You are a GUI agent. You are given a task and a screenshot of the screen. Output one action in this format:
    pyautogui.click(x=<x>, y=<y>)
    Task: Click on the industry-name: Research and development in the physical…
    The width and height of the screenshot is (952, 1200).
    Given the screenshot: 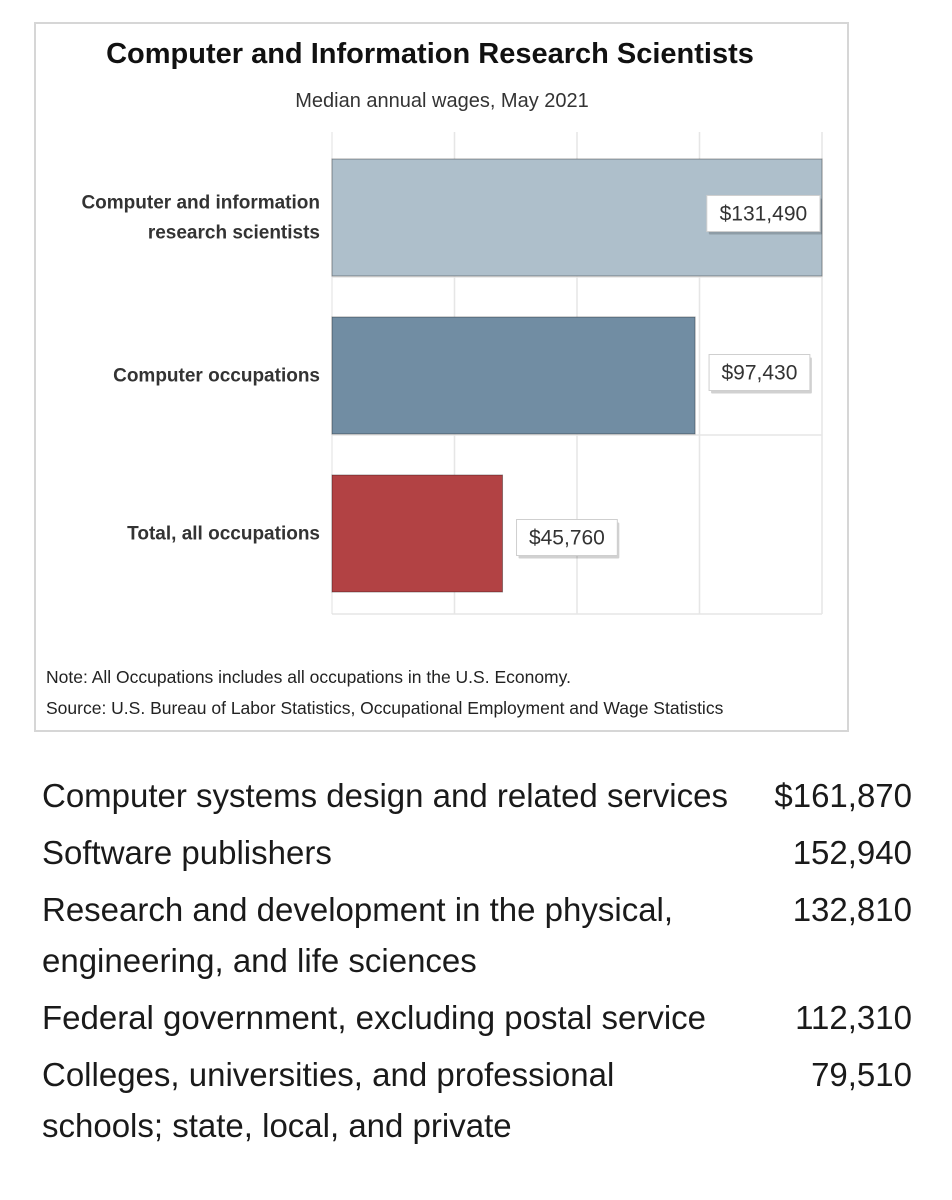 What is the action you would take?
    pyautogui.click(x=358, y=935)
    